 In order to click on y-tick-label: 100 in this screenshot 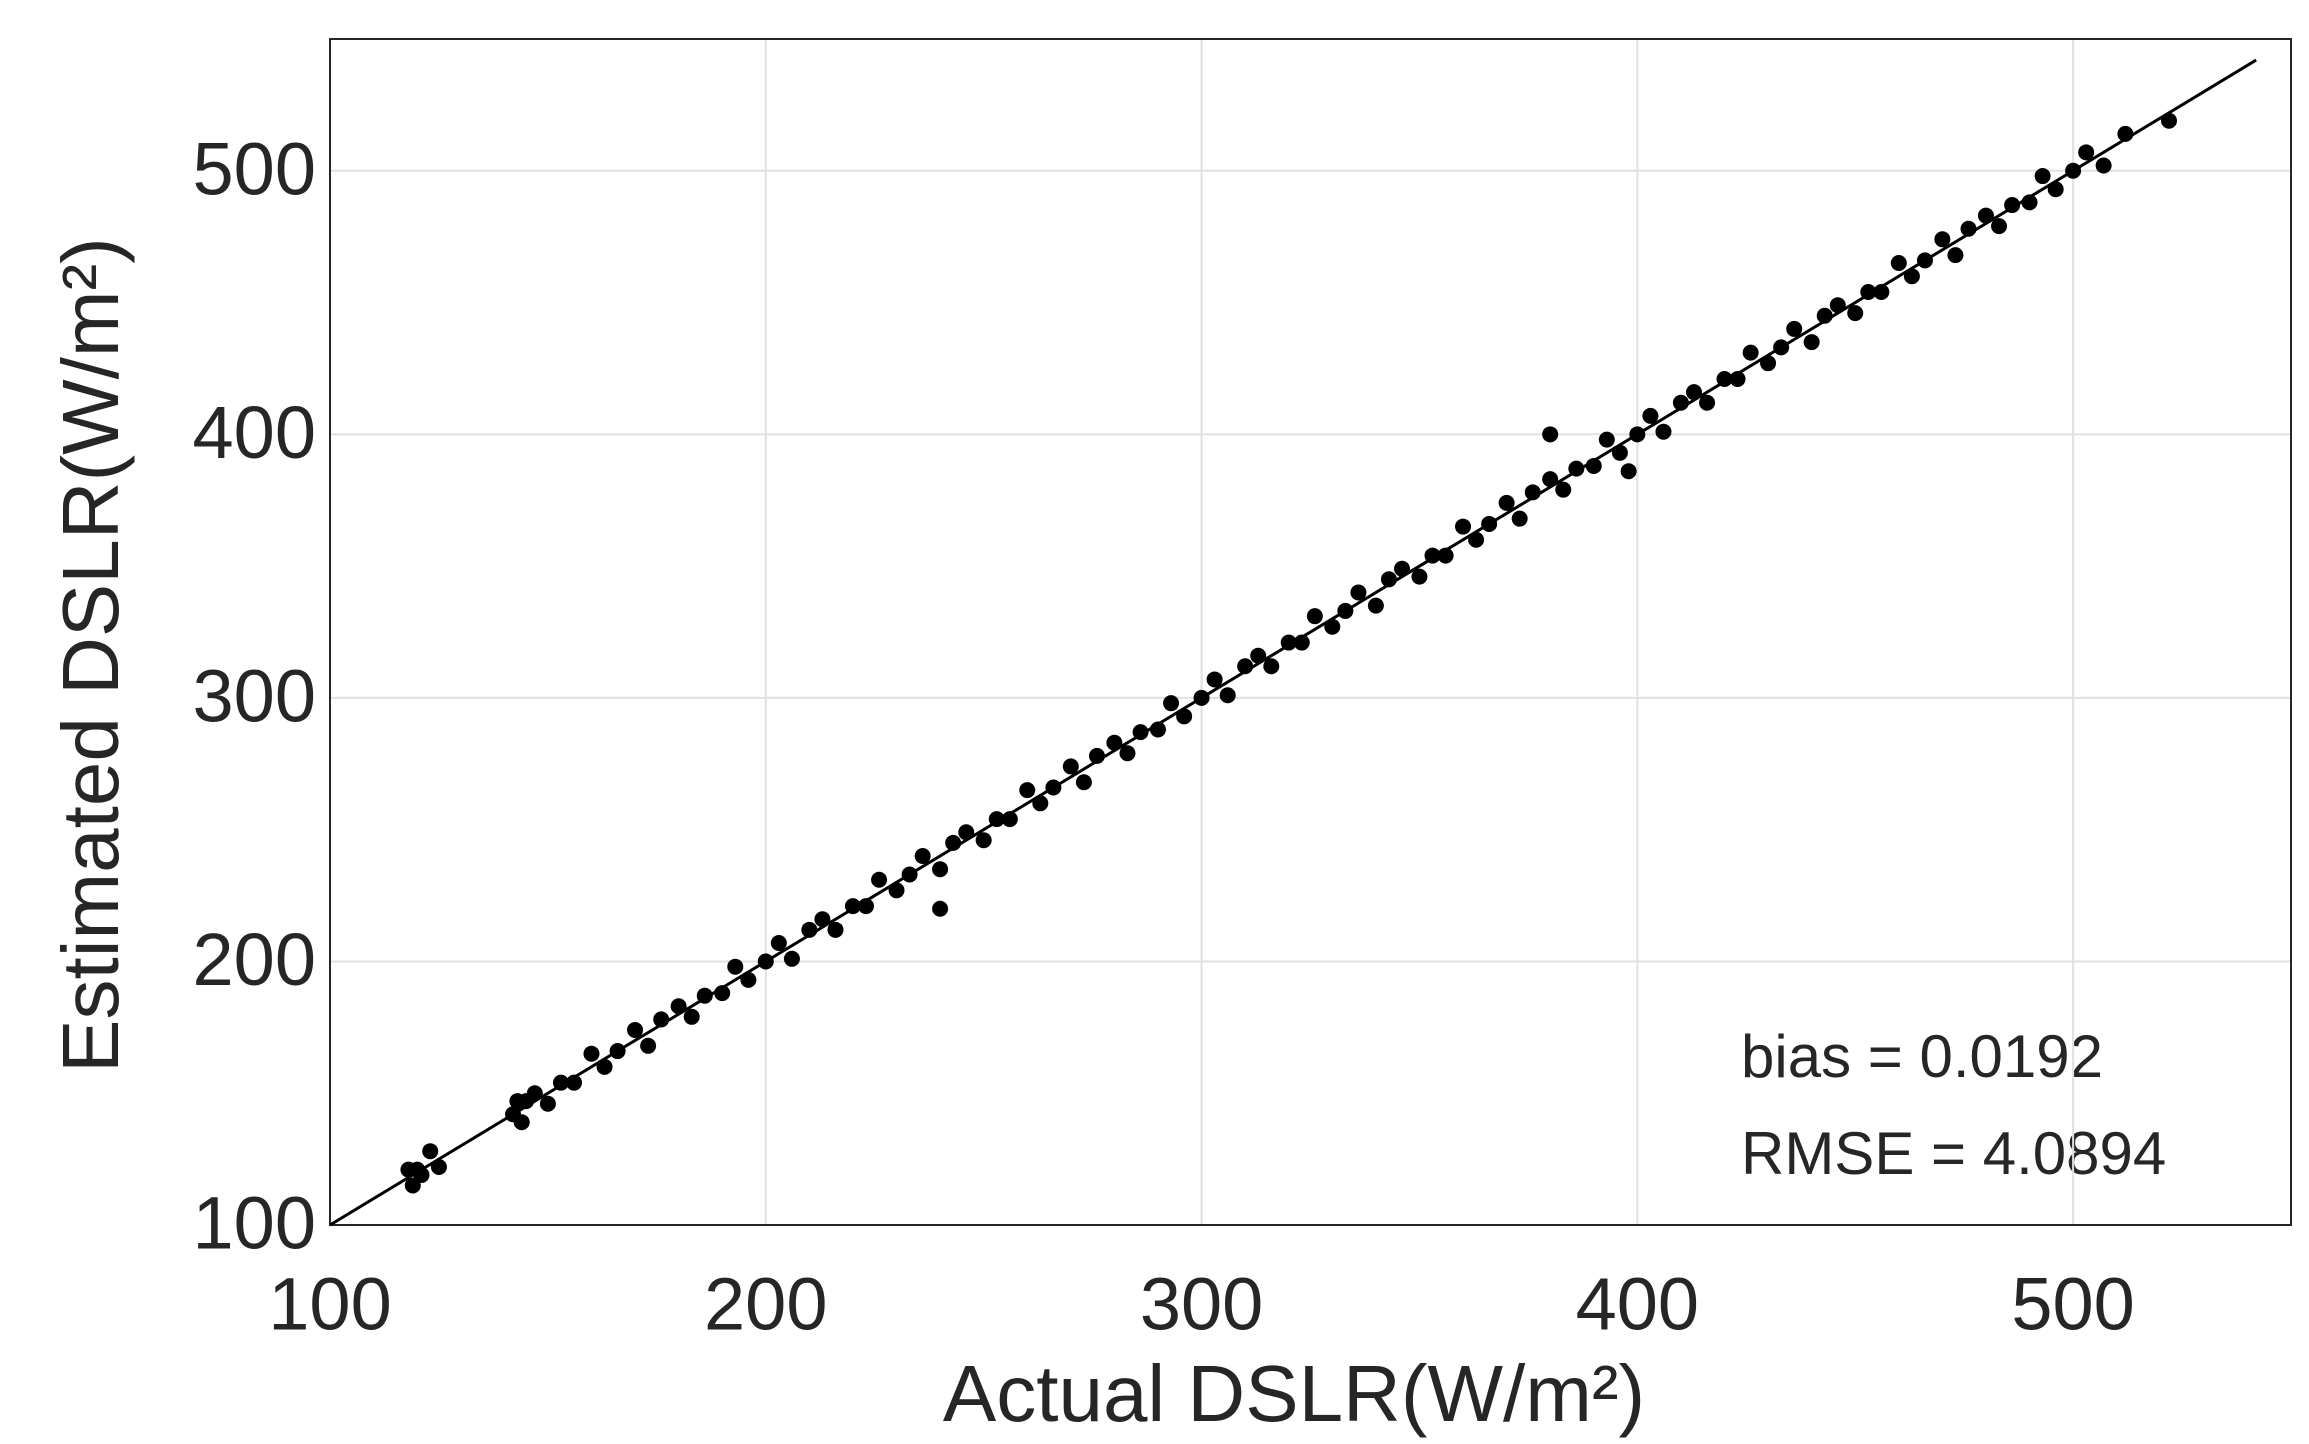, I will do `click(254, 1223)`.